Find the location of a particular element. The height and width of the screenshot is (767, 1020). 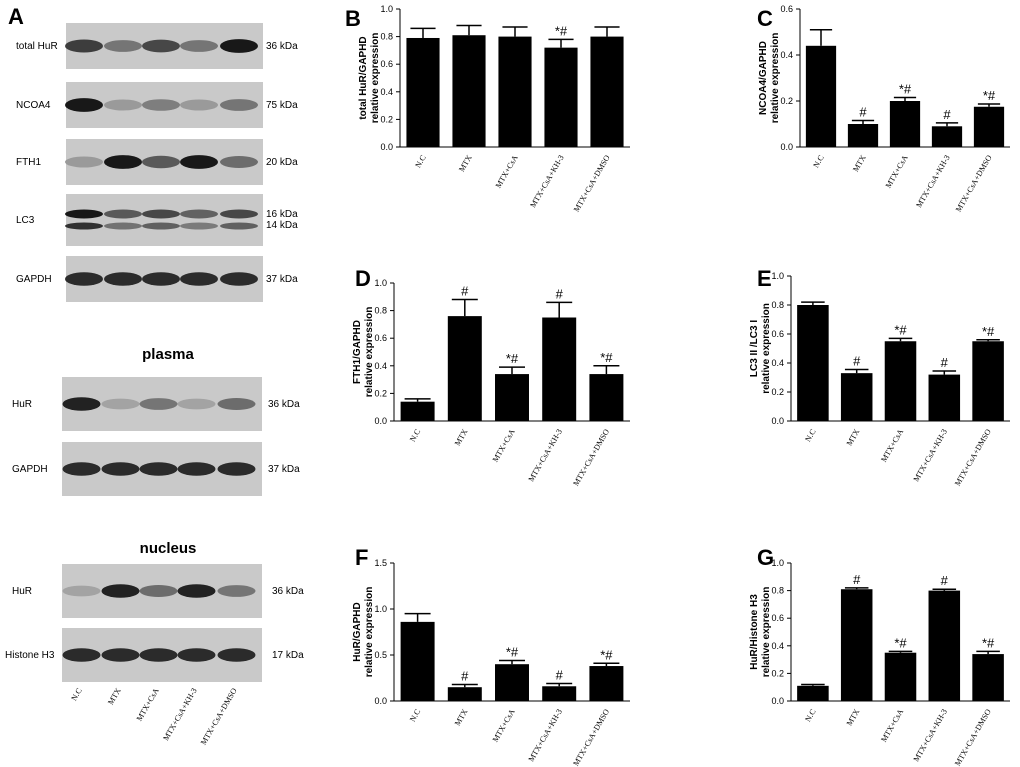

blot-strip-3: FTH1 20 kDa is located at coordinates (157, 162).